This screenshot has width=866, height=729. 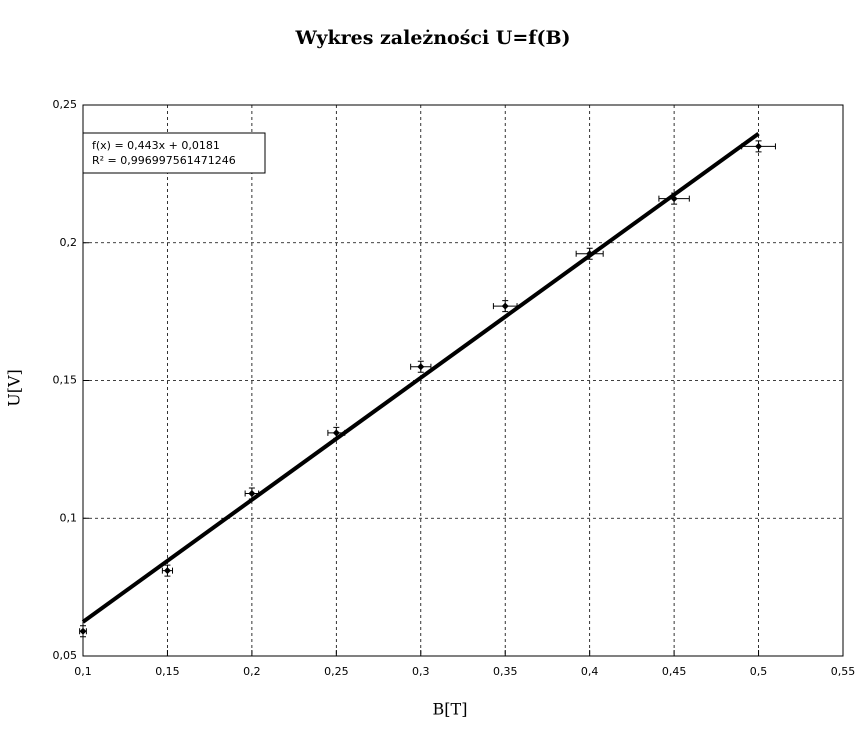 I want to click on x-tick-label: 0,1, so click(x=83, y=671).